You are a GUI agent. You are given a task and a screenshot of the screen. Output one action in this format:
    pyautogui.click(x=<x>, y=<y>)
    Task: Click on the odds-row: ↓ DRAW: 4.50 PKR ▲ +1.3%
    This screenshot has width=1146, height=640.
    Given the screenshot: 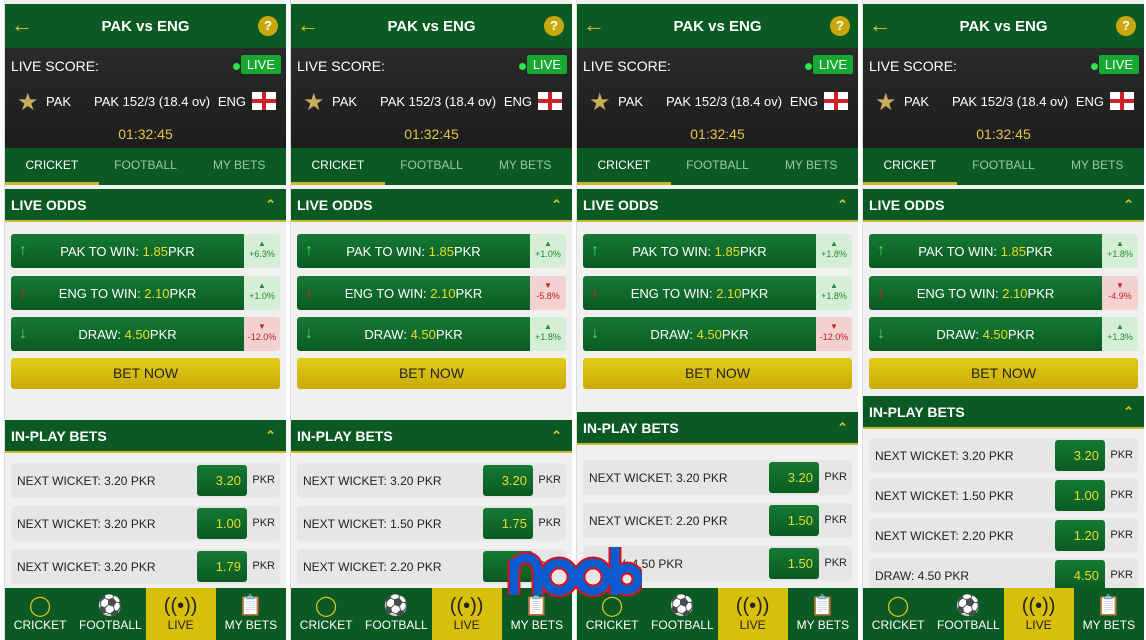 What is the action you would take?
    pyautogui.click(x=1003, y=334)
    